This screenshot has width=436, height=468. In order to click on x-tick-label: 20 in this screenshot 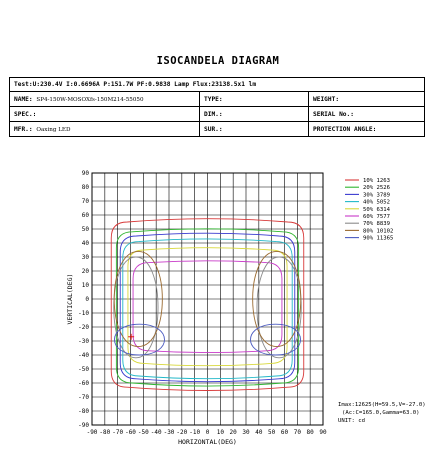, I will do `click(234, 432)`.